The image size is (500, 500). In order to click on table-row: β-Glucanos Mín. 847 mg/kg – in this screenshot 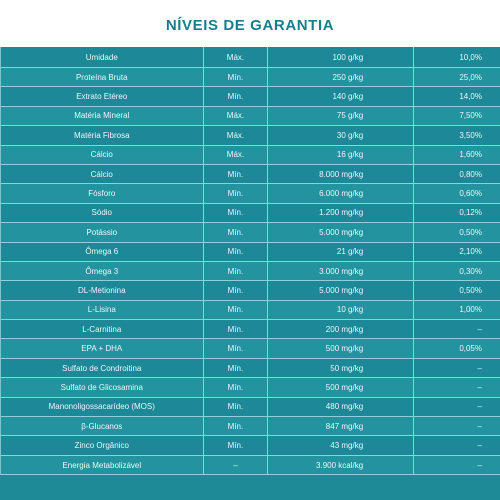, I will do `click(250, 427)`.